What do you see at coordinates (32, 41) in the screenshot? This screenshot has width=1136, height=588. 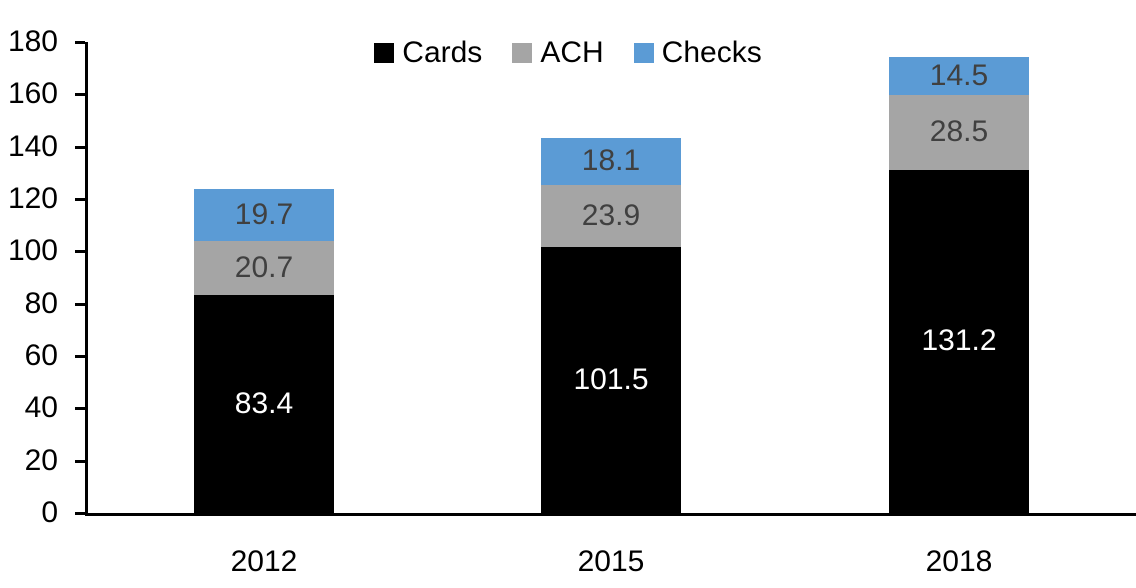 I see `y-tick-label: 180` at bounding box center [32, 41].